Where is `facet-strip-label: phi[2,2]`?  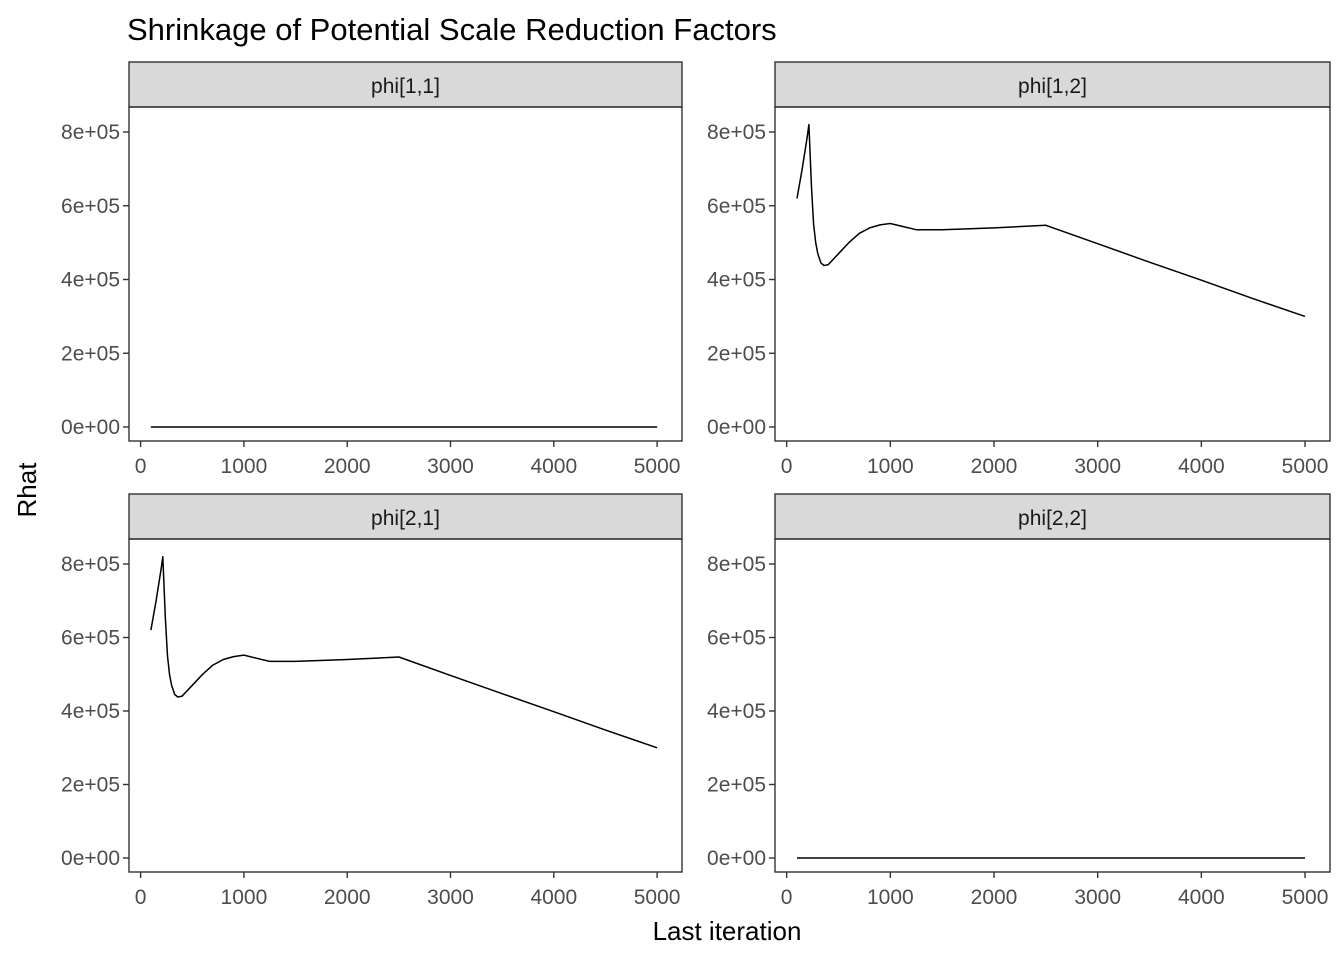 facet-strip-label: phi[2,2] is located at coordinates (1052, 518).